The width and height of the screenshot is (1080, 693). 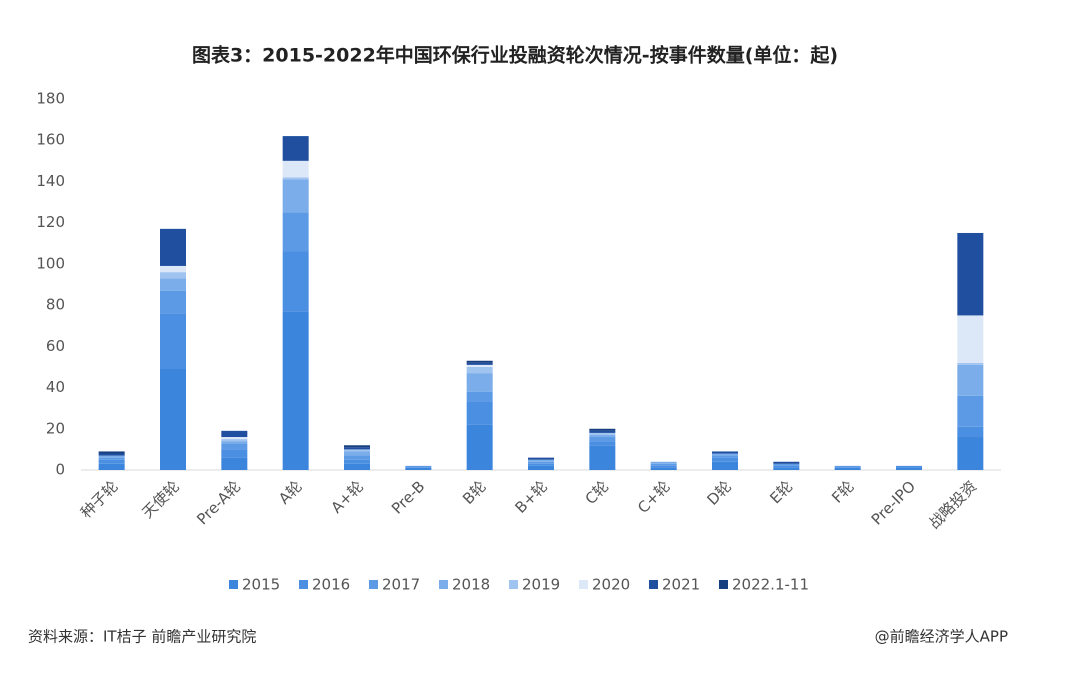 I want to click on legend-label: 2017, so click(x=401, y=585).